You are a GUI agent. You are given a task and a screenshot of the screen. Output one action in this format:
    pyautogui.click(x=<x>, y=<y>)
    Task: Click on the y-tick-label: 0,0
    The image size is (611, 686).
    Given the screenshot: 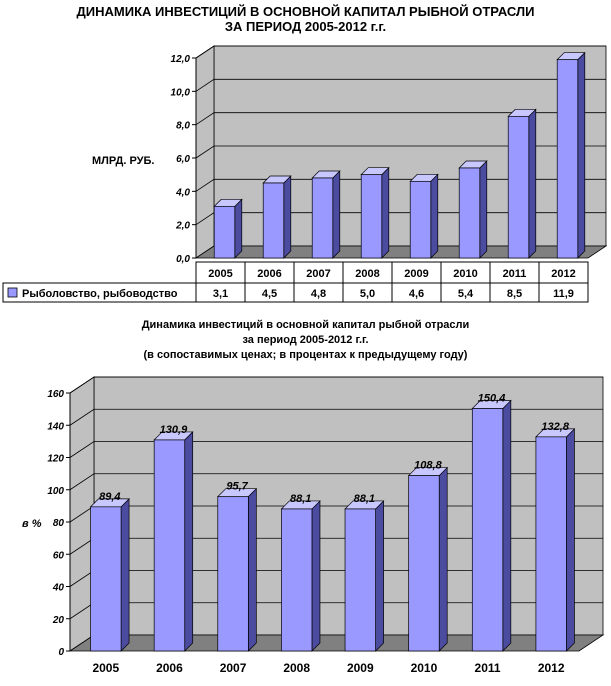 What is the action you would take?
    pyautogui.click(x=183, y=259)
    